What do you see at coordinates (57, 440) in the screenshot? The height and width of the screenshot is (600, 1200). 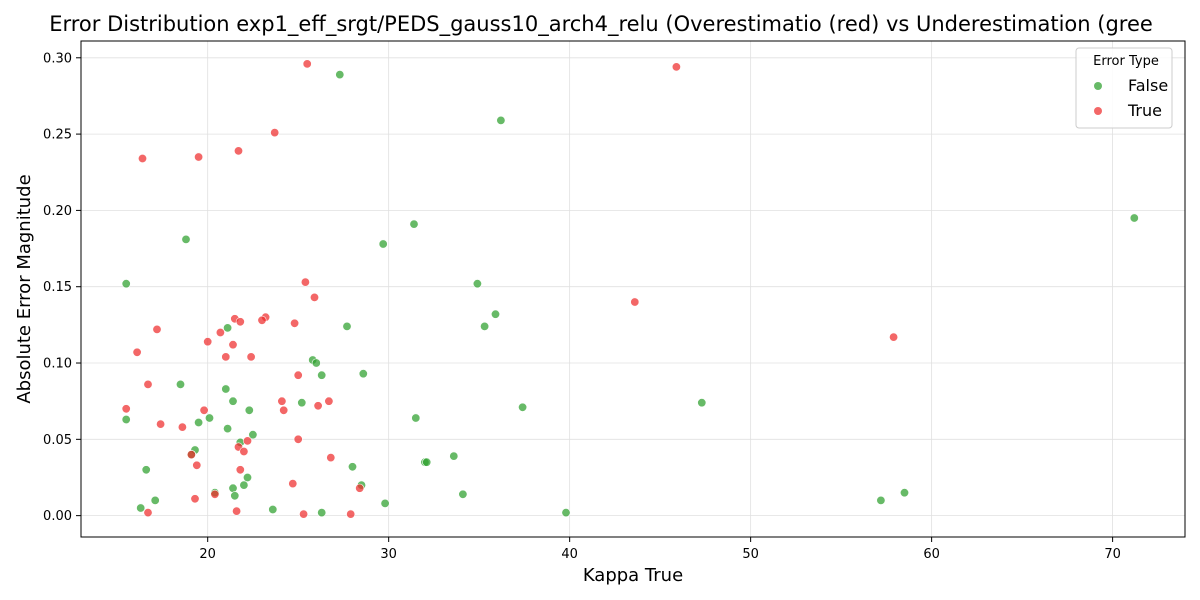 I see `y-tick-label: 0.05` at bounding box center [57, 440].